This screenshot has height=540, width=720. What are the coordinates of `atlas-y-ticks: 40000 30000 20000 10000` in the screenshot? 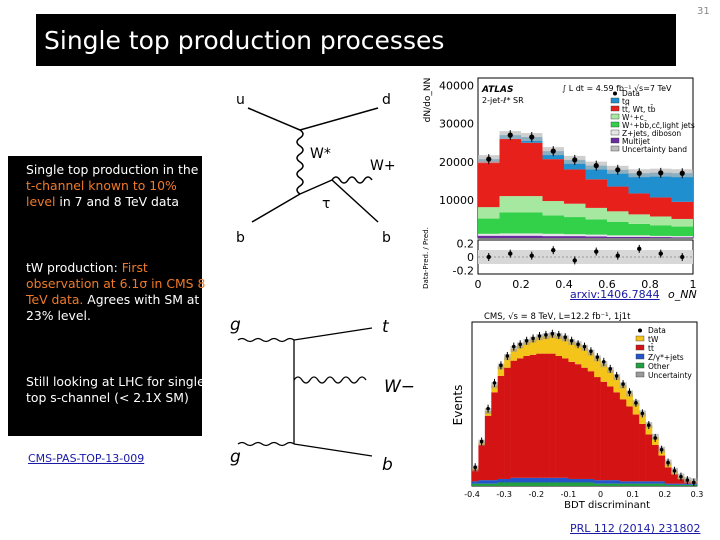 It's located at (456, 143).